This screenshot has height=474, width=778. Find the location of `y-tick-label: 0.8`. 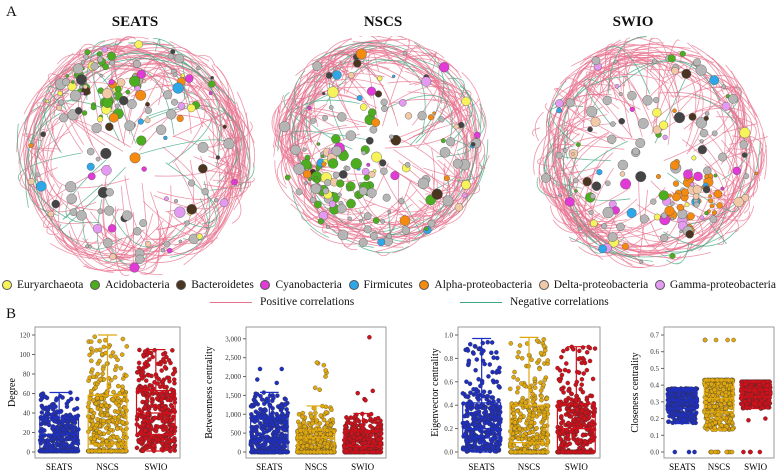

y-tick-label: 0.8 is located at coordinates (448, 359).